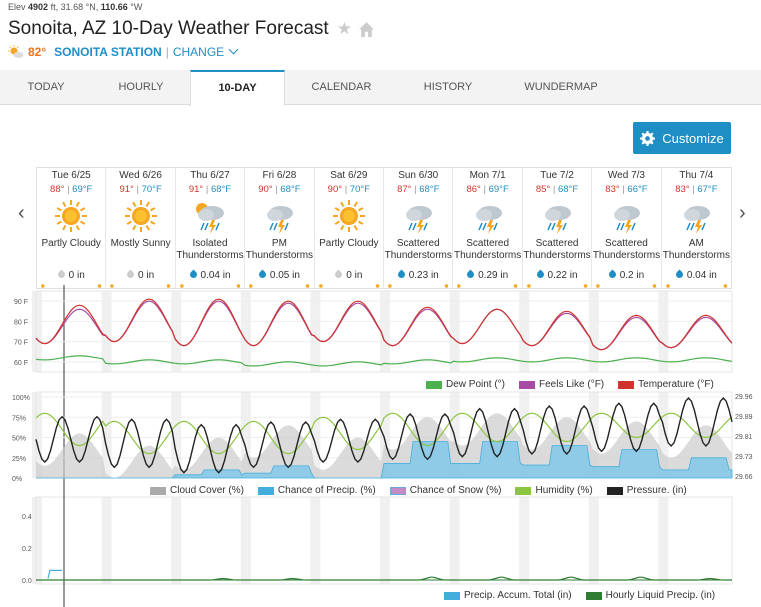 The height and width of the screenshot is (607, 761). Describe the element at coordinates (197, 490) in the screenshot. I see `legend-cloud-cover: Cloud Cover (%)` at that location.